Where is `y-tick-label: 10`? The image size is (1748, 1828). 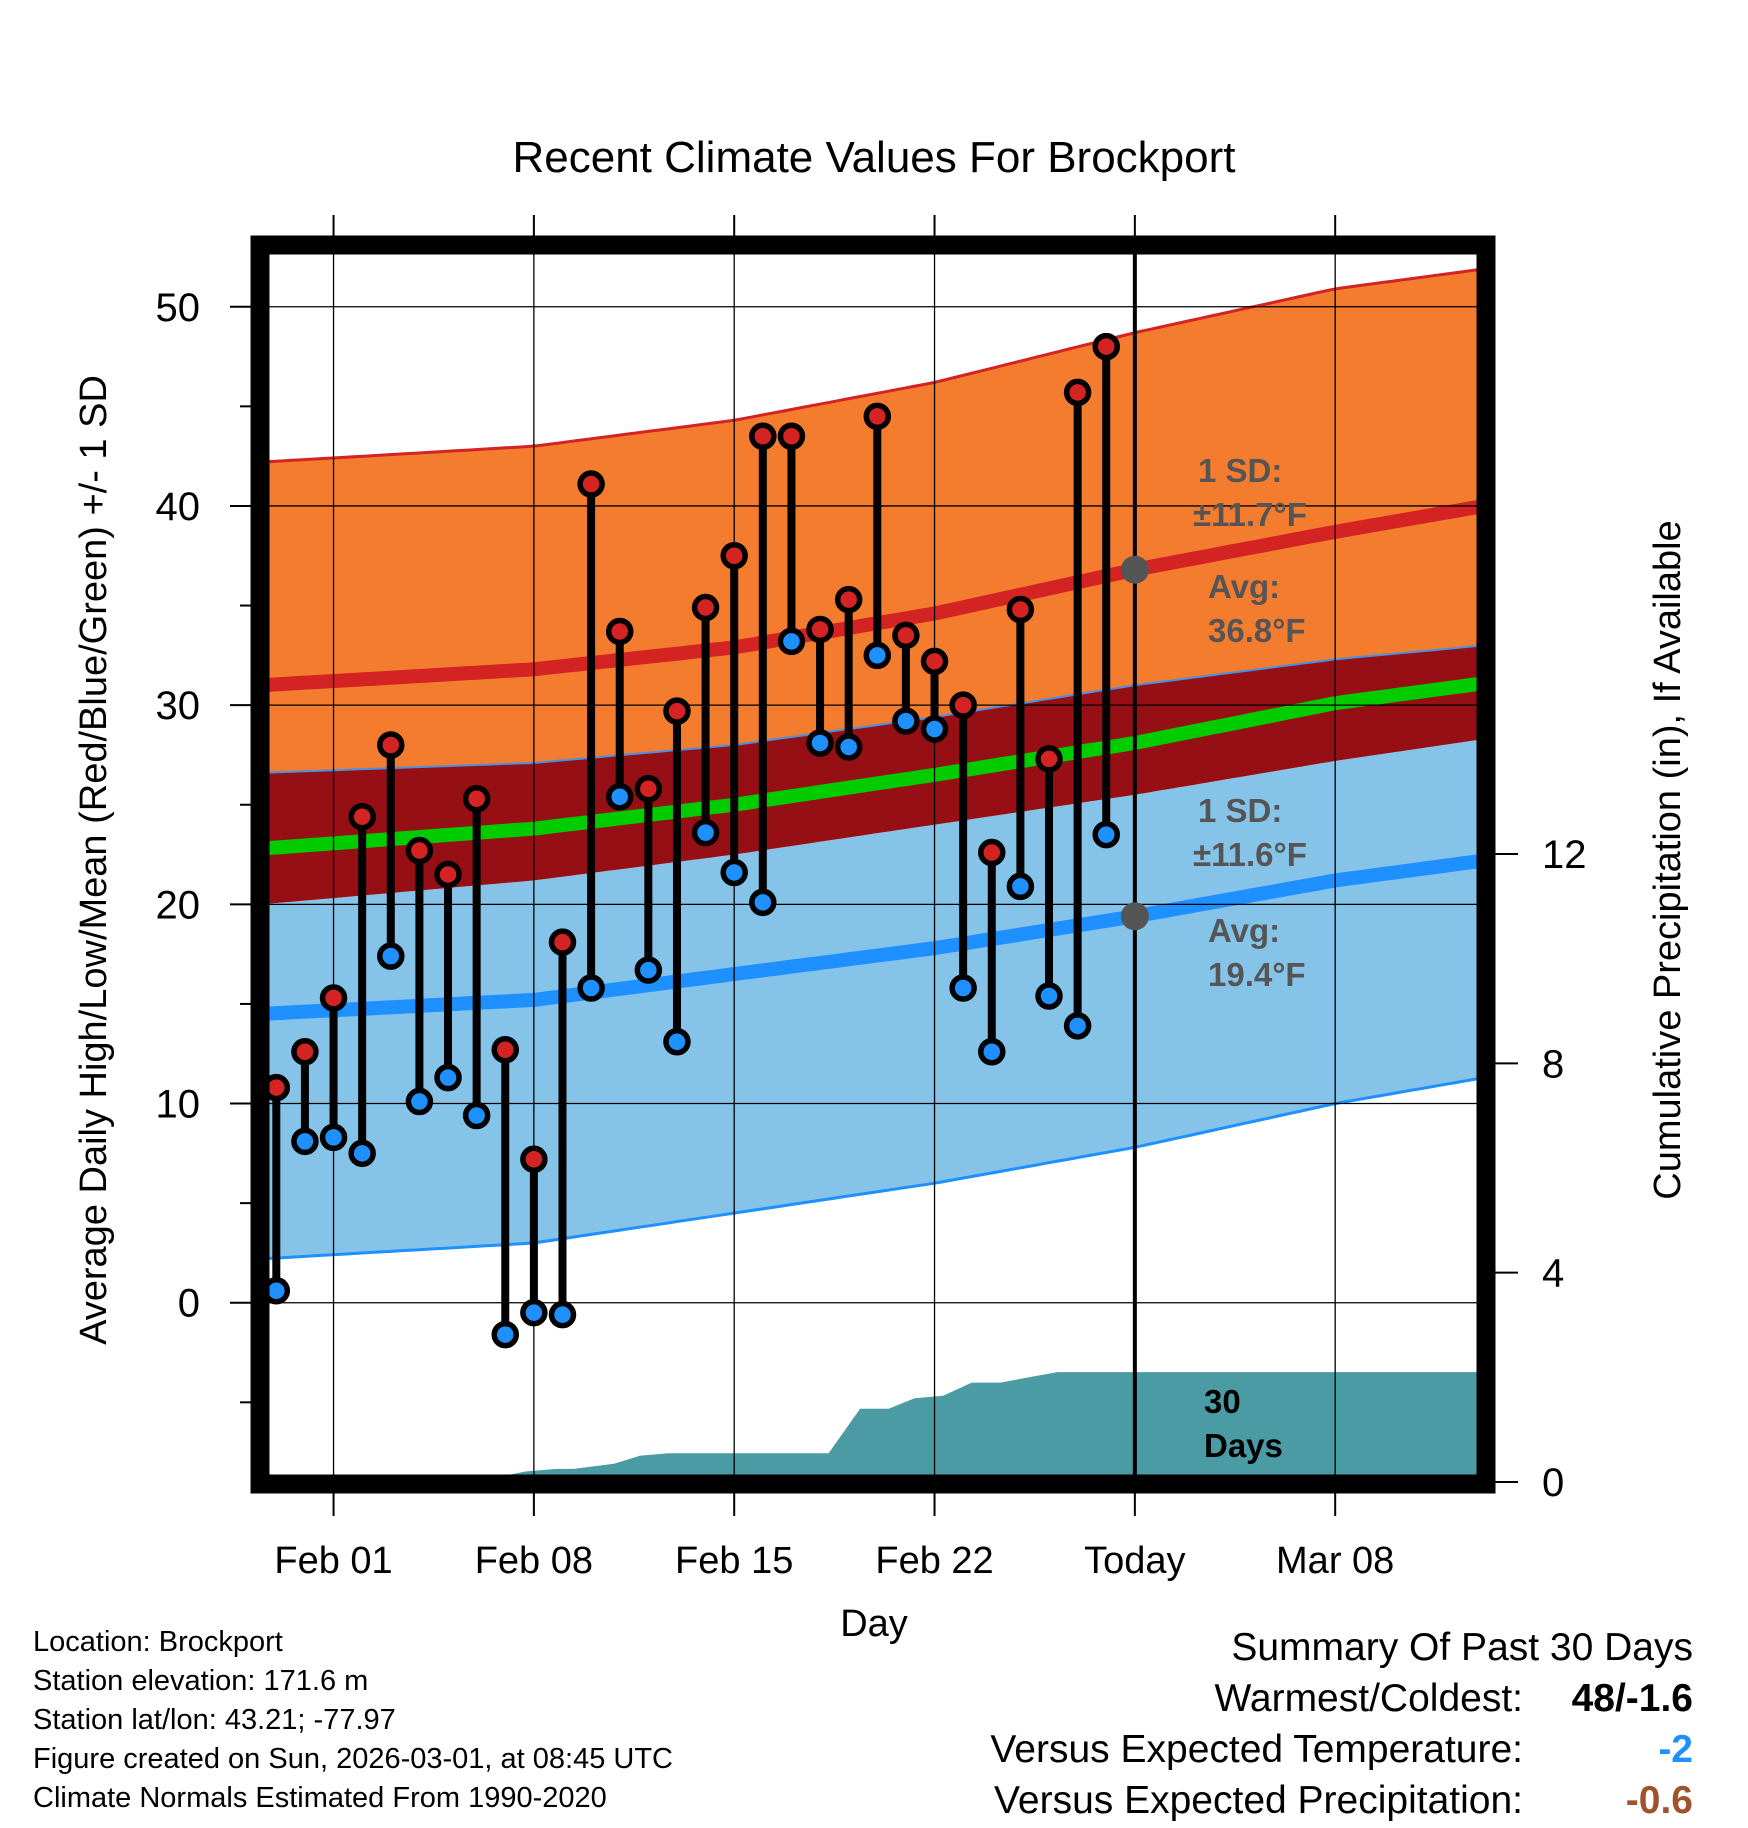
y-tick-label: 10 is located at coordinates (178, 1105).